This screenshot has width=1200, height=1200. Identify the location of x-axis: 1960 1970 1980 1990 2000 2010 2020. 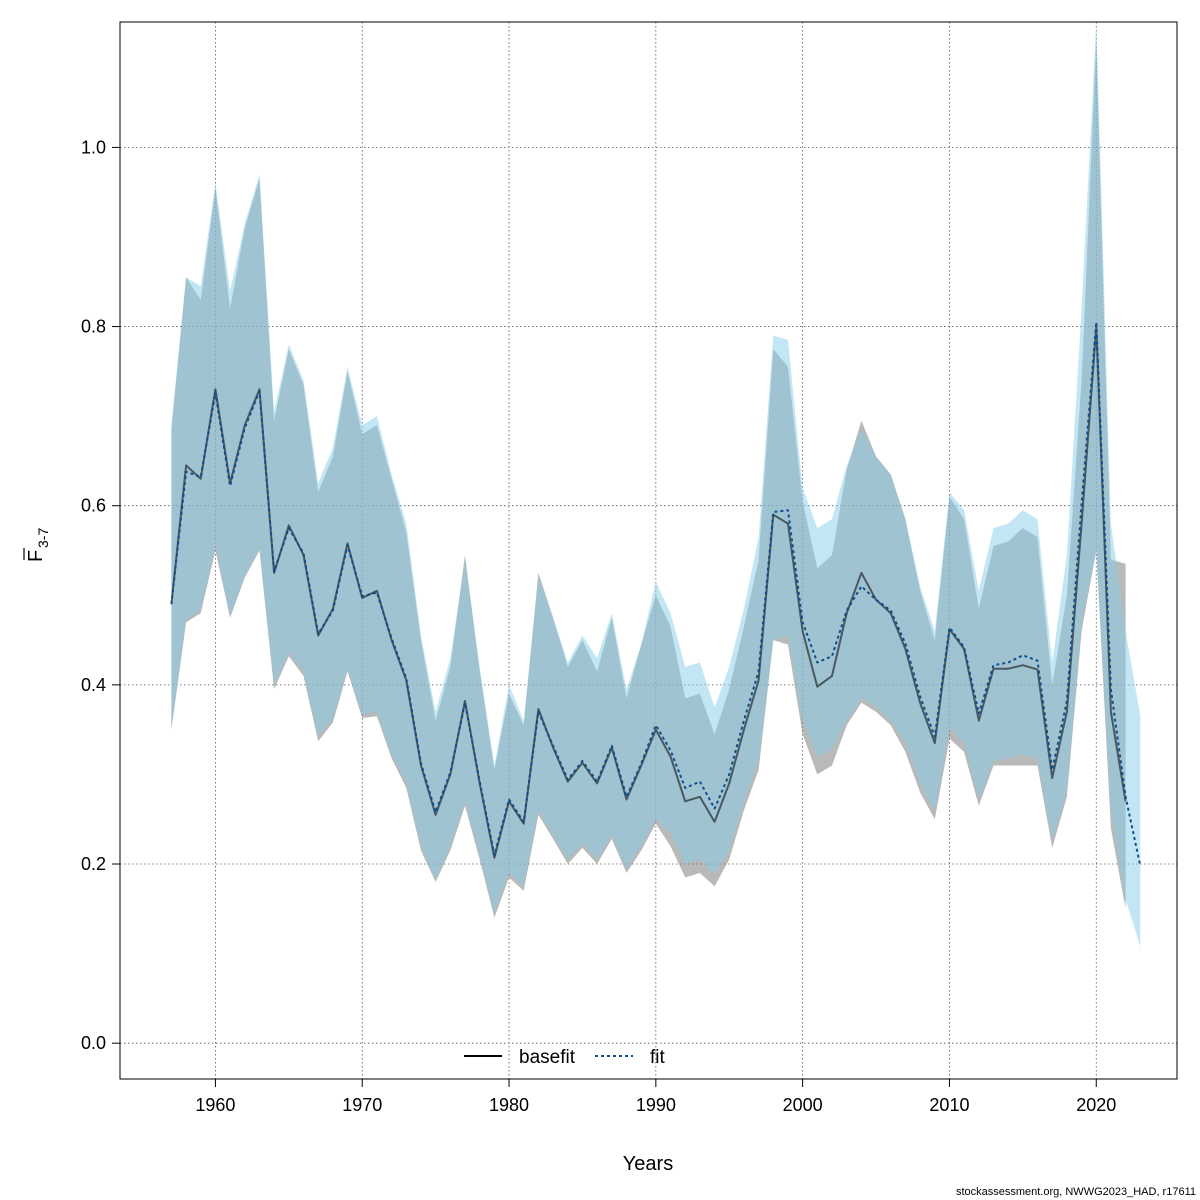
(655, 1097).